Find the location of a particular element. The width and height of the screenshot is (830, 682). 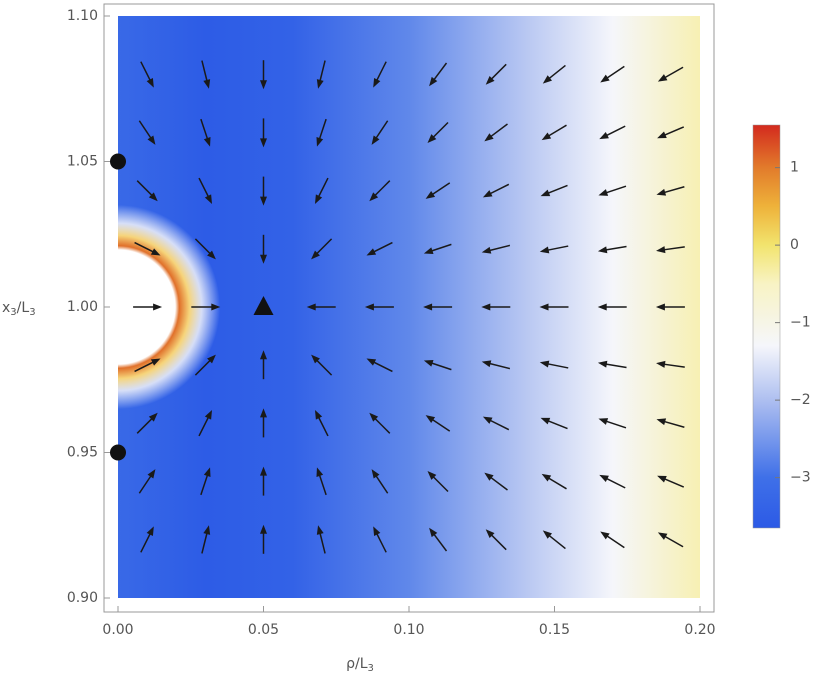

x-tick-label: 0.15 is located at coordinates (554, 630).